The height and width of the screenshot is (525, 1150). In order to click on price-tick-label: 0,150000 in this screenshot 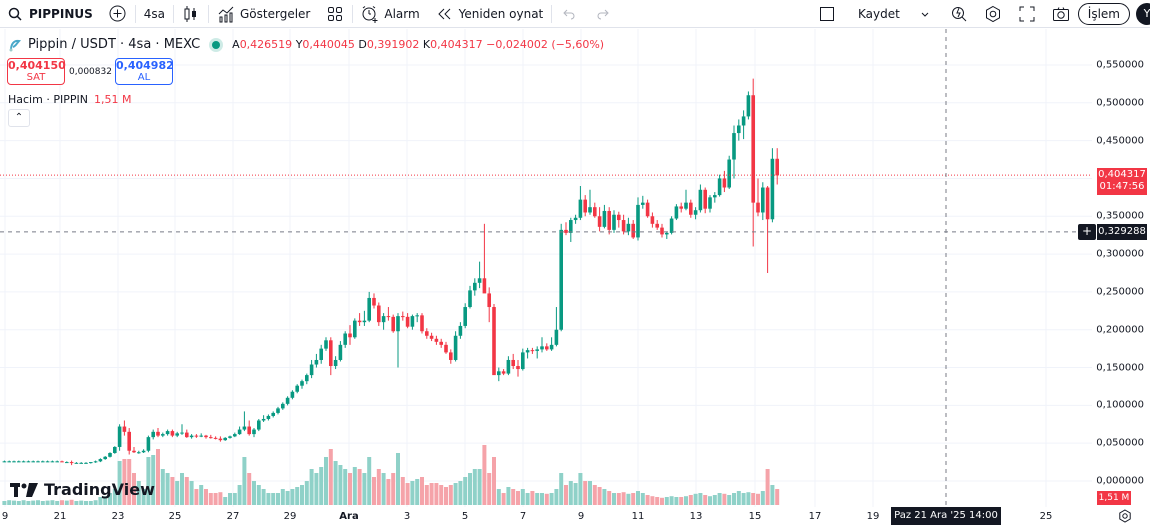, I will do `click(1120, 368)`.